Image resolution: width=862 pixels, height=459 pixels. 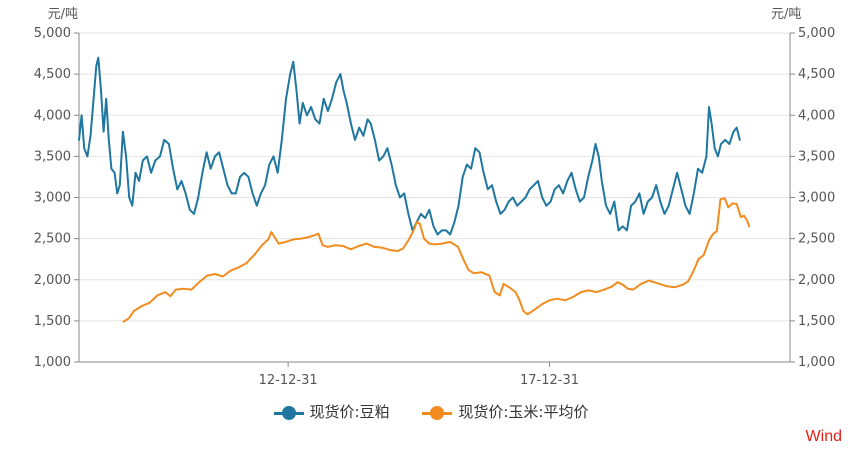 I want to click on y-tick-label-right: 5,000, so click(x=816, y=33).